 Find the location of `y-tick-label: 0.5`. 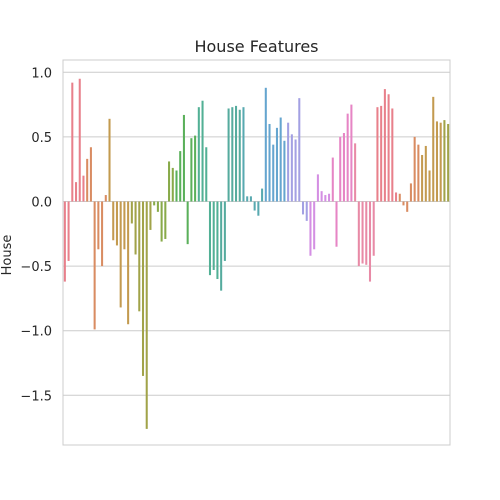

y-tick-label: 0.5 is located at coordinates (41, 138).